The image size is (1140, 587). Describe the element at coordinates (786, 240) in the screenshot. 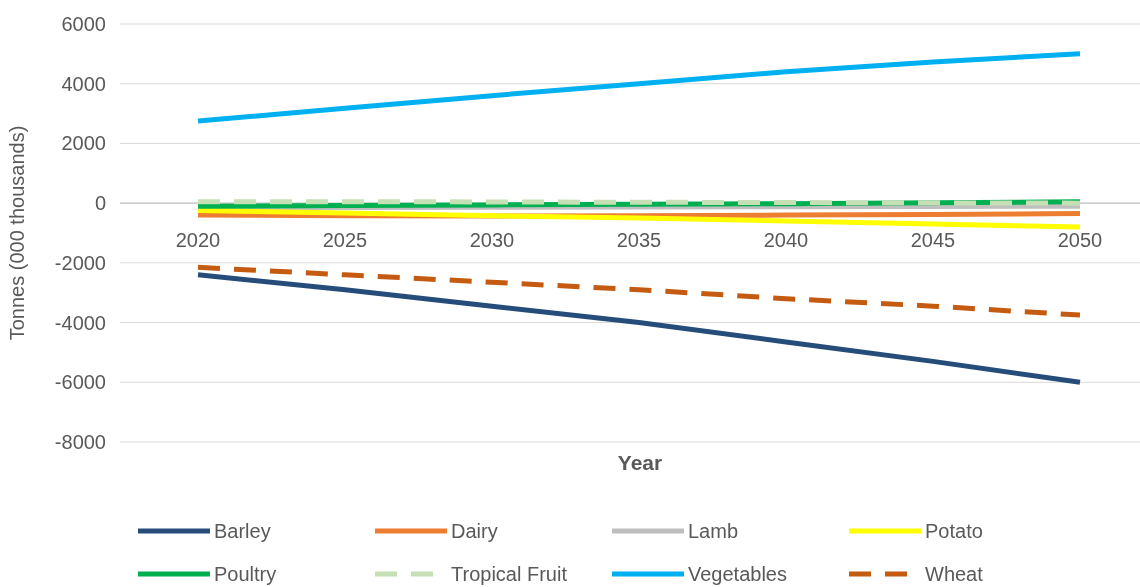

I see `x-tick-label: 2040` at that location.